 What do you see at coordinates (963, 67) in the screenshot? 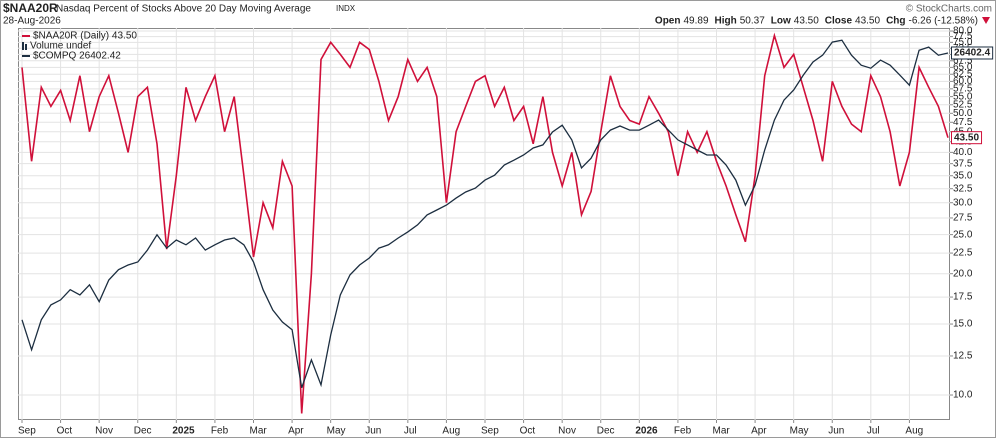
I see `y-tick-label: 65.0` at bounding box center [963, 67].